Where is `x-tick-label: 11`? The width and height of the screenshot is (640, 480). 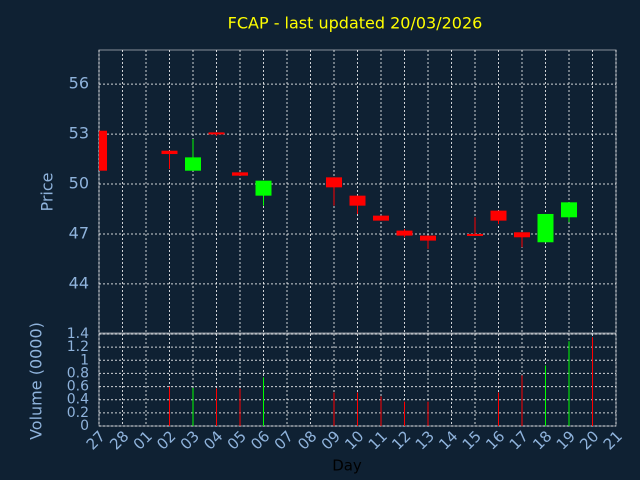 x-tick-label: 11 is located at coordinates (378, 440).